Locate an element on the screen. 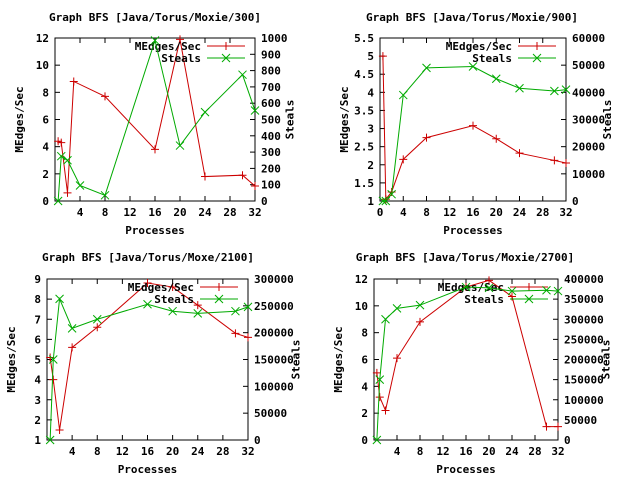 The image size is (640, 480). y2-tick-label: 100 is located at coordinates (271, 185).